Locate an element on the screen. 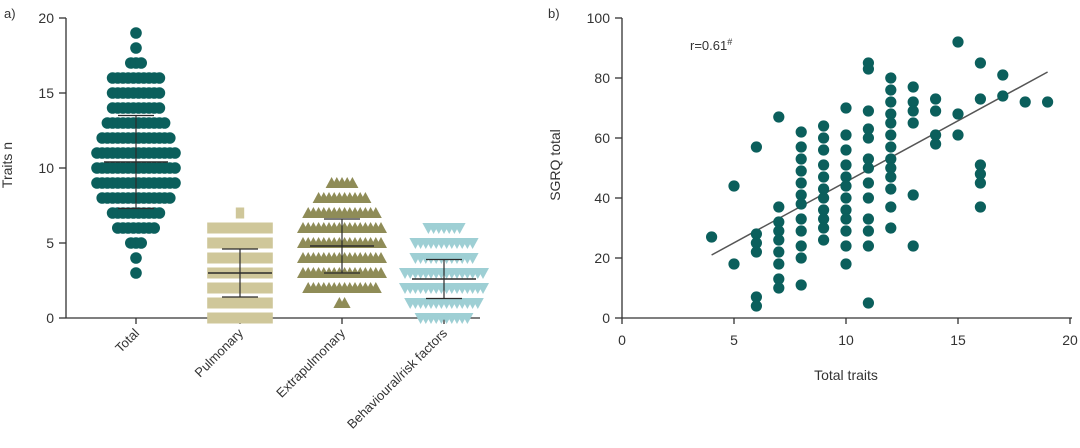 This screenshot has height=448, width=1080. panel-a-y-tick-label: 20 is located at coordinates (46, 18).